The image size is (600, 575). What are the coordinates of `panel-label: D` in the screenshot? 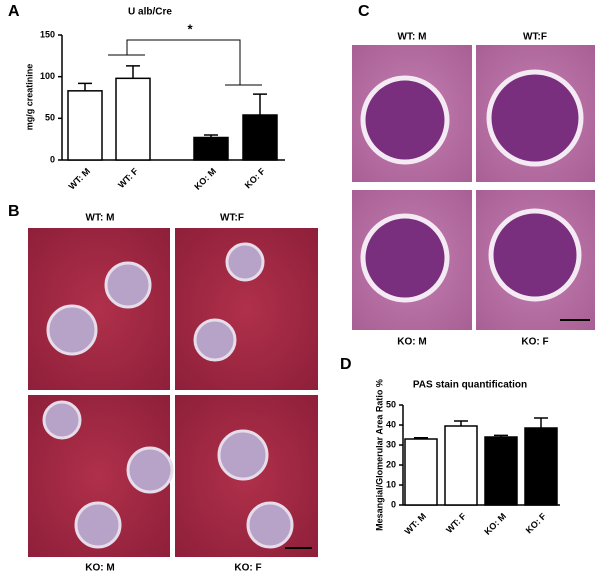 It's located at (346, 364).